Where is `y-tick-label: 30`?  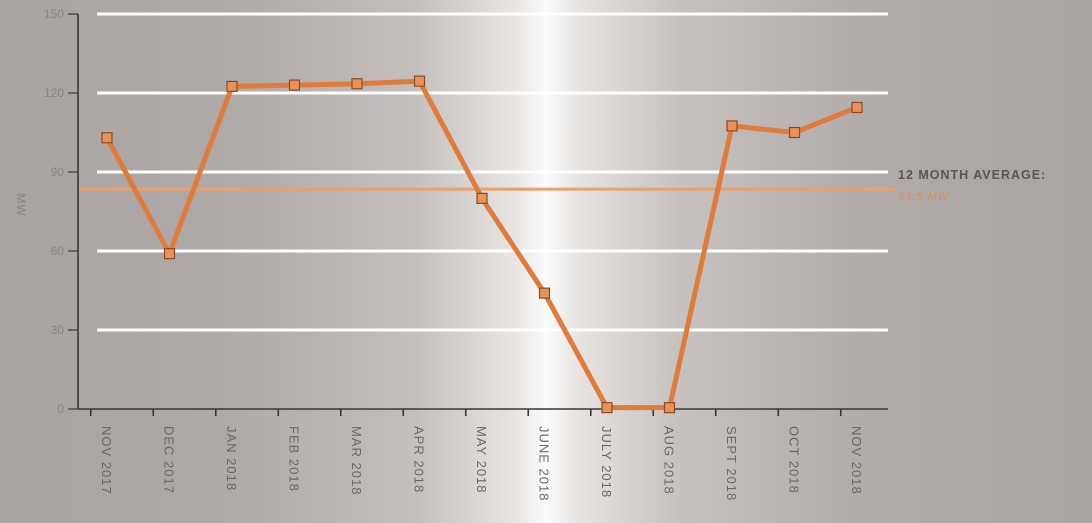 y-tick-label: 30 is located at coordinates (58, 330).